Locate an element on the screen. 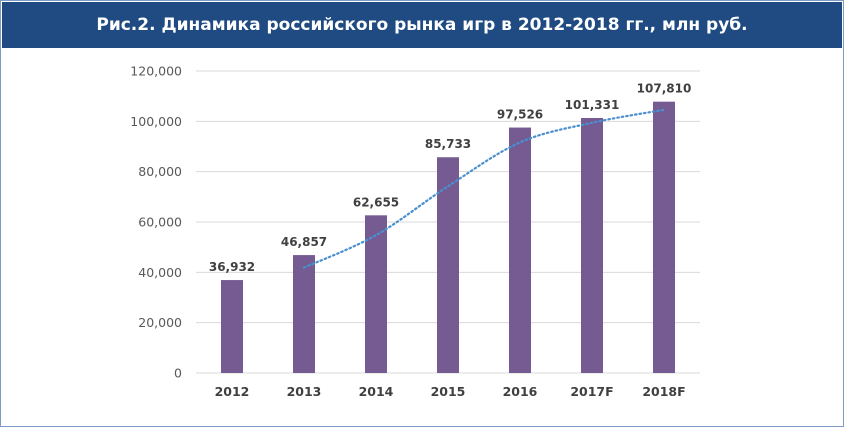 The height and width of the screenshot is (427, 844). y-tick-label: 120,000 is located at coordinates (156, 71).